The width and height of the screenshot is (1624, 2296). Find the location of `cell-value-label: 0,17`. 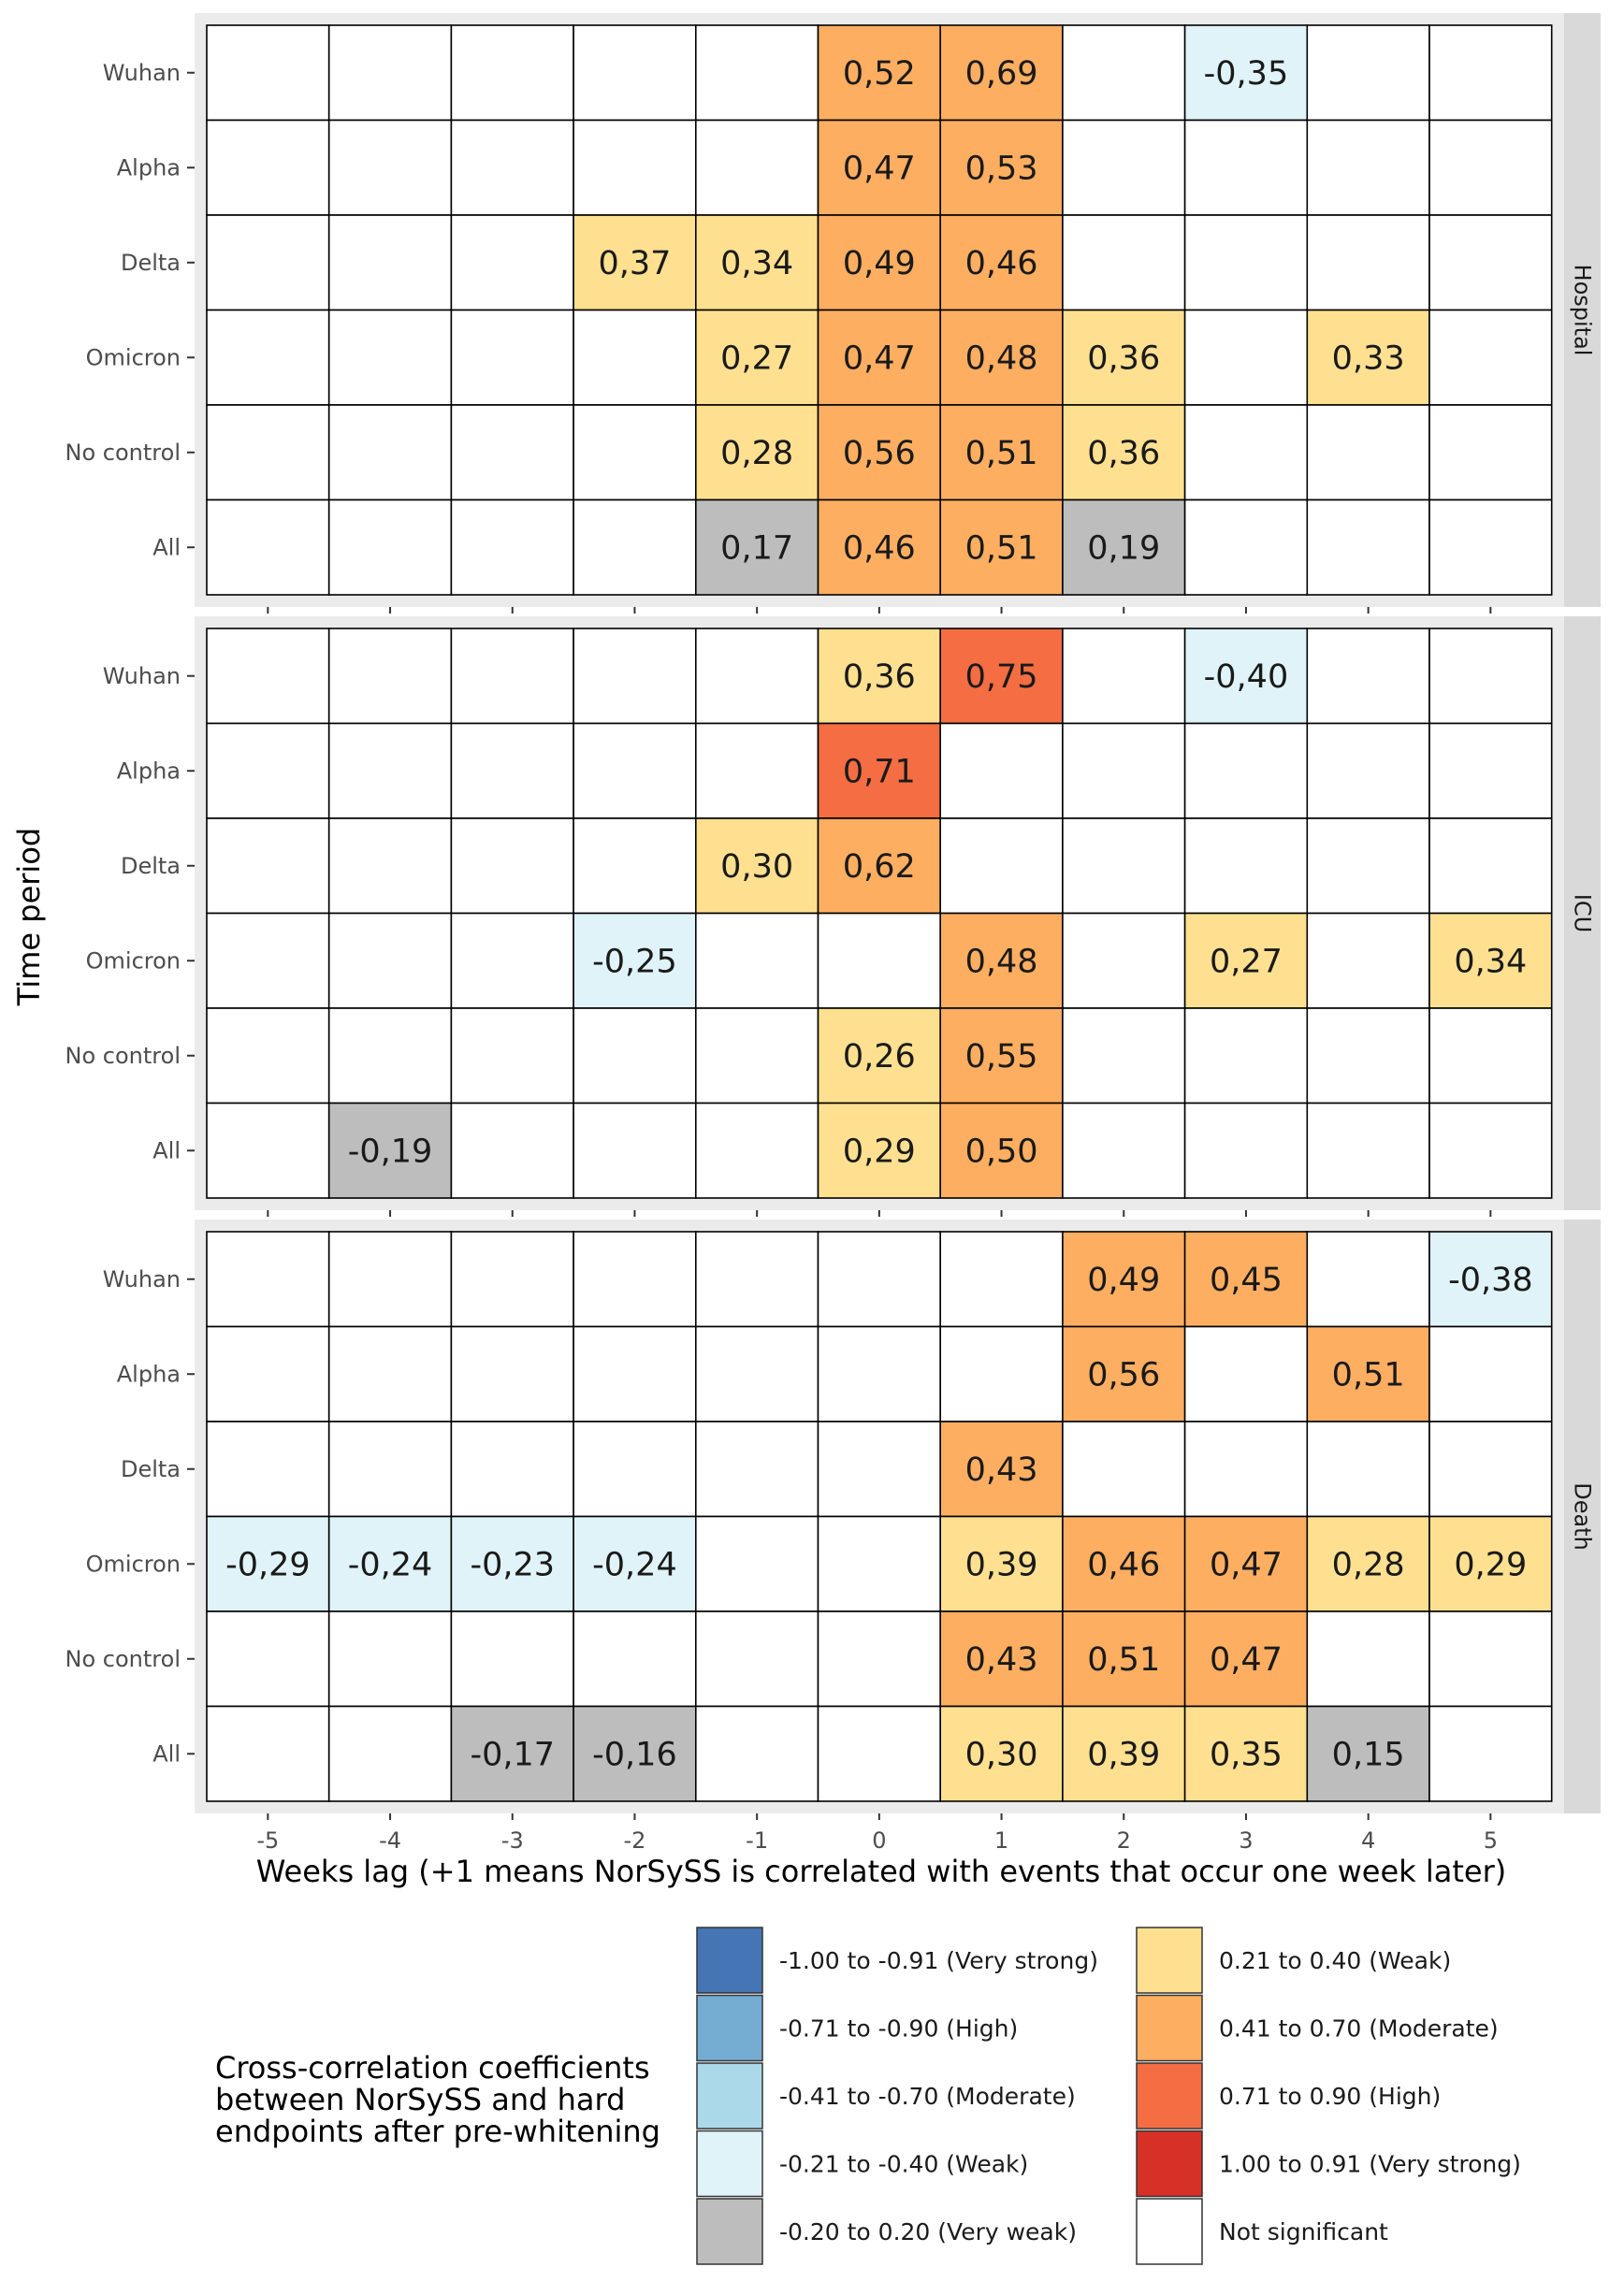

cell-value-label: 0,17 is located at coordinates (756, 548).